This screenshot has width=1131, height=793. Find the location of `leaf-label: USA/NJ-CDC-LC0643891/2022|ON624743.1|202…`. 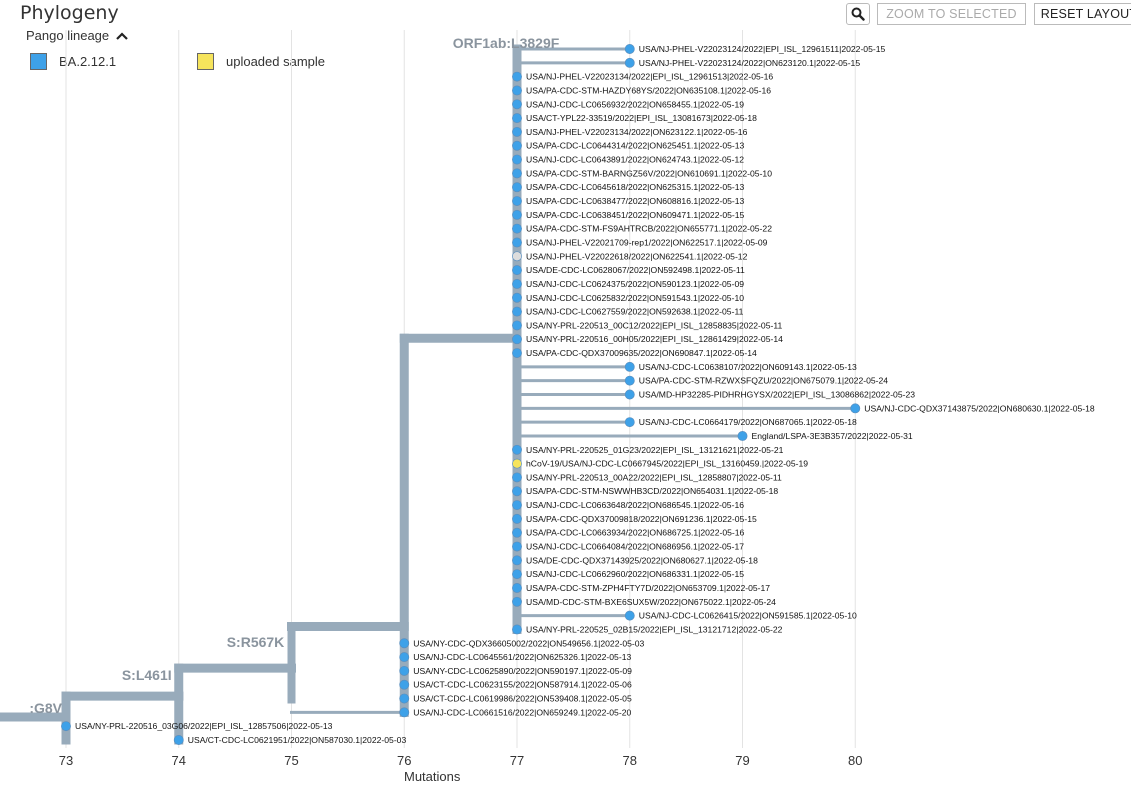

leaf-label: USA/NJ-CDC-LC0643891/2022|ON624743.1|202… is located at coordinates (635, 160).